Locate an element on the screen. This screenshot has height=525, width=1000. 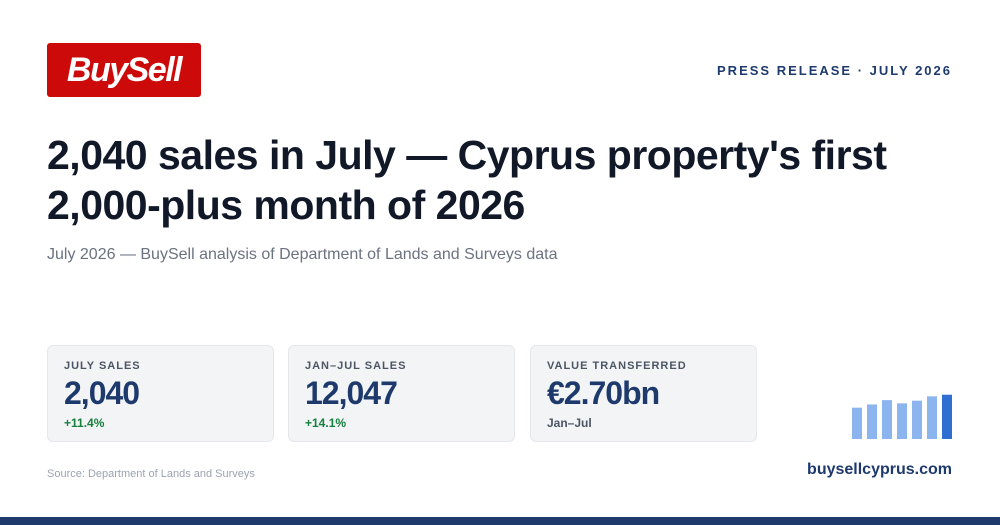
press-release-tag: PRESS RELEASE · JULY 2026 is located at coordinates (834, 70).